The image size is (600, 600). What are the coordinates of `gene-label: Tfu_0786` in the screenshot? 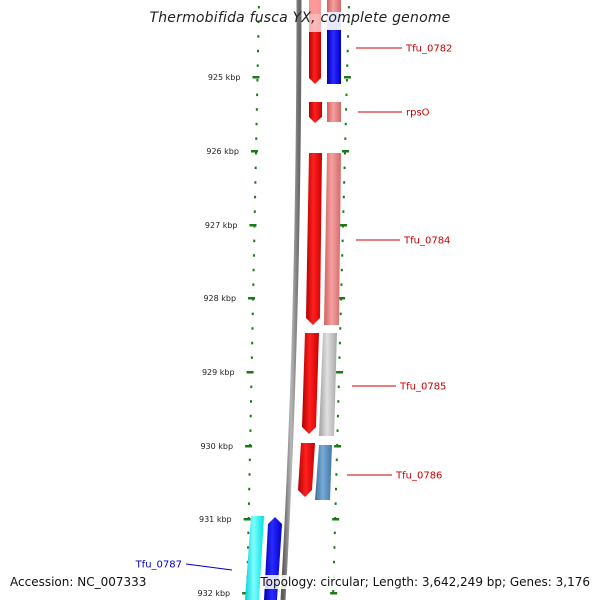 It's located at (418, 476).